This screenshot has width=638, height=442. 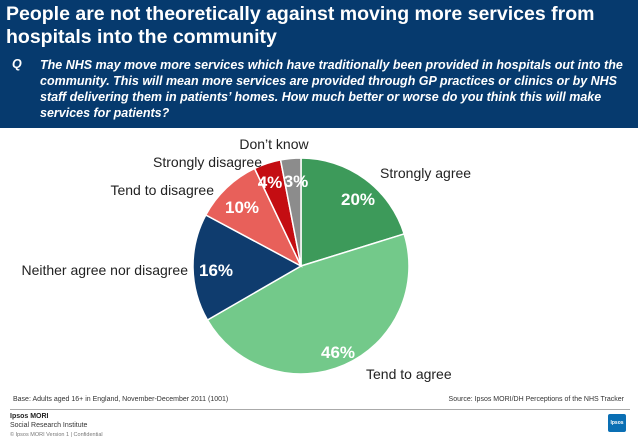 I want to click on legal-note: © Ipsos MORI Version 1 | Confidential, so click(x=56, y=435).